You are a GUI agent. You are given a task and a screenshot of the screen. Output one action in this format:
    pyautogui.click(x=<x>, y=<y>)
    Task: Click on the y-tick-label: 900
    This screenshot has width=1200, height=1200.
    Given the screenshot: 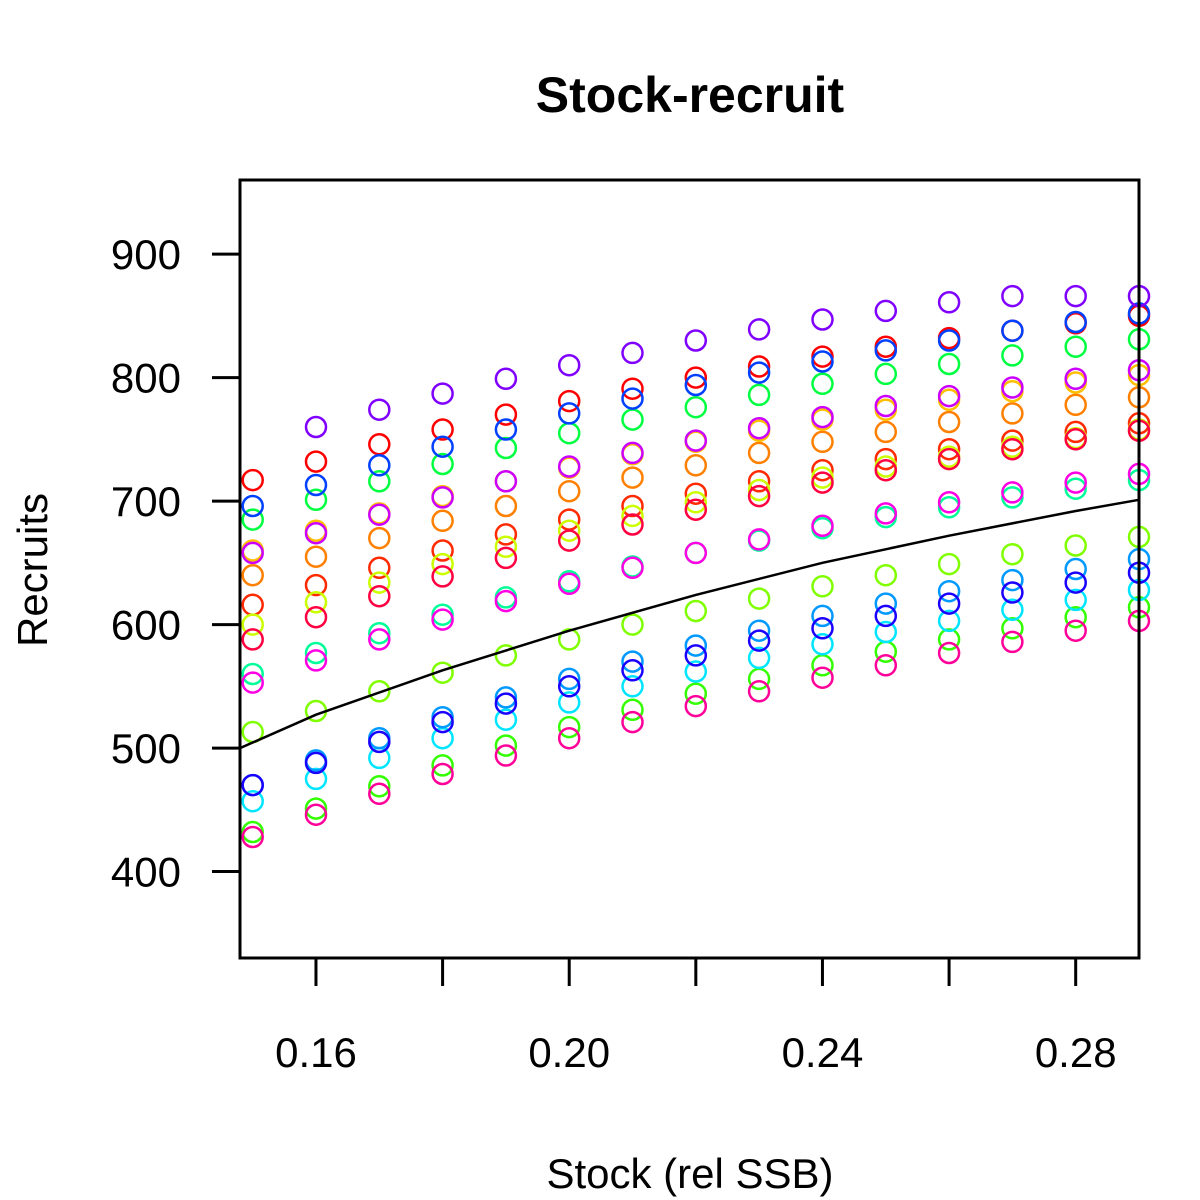 What is the action you would take?
    pyautogui.click(x=146, y=254)
    